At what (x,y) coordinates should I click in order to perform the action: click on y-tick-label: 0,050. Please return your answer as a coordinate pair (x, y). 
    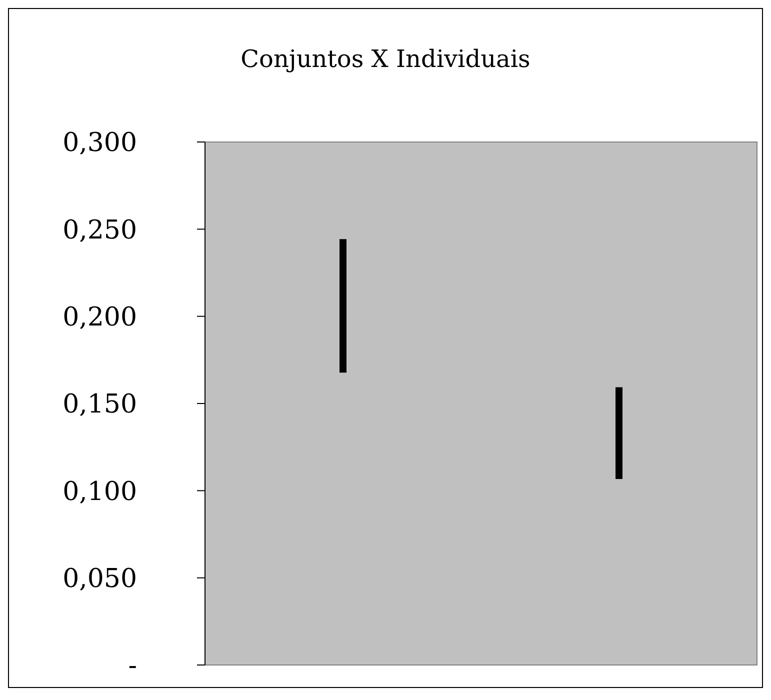
    Looking at the image, I should click on (99, 579).